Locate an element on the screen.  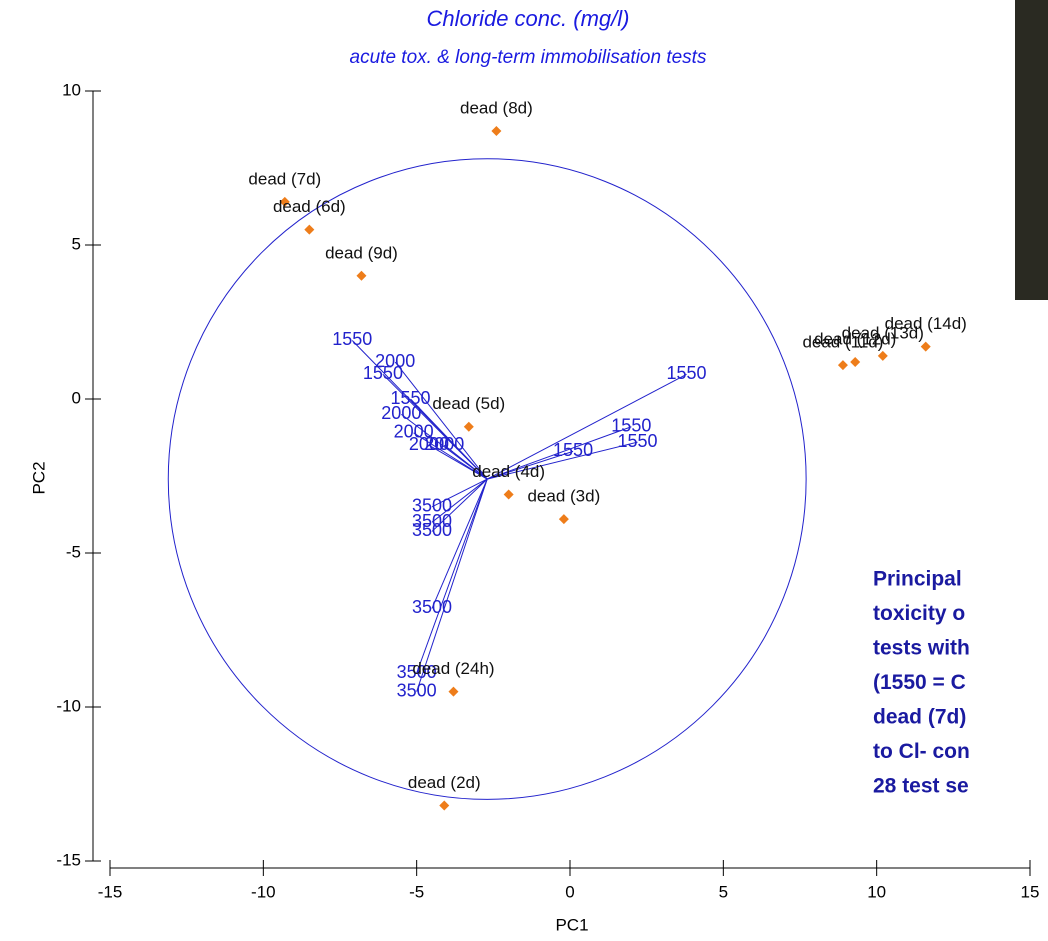
x-tick-label: 5 is located at coordinates (723, 891).